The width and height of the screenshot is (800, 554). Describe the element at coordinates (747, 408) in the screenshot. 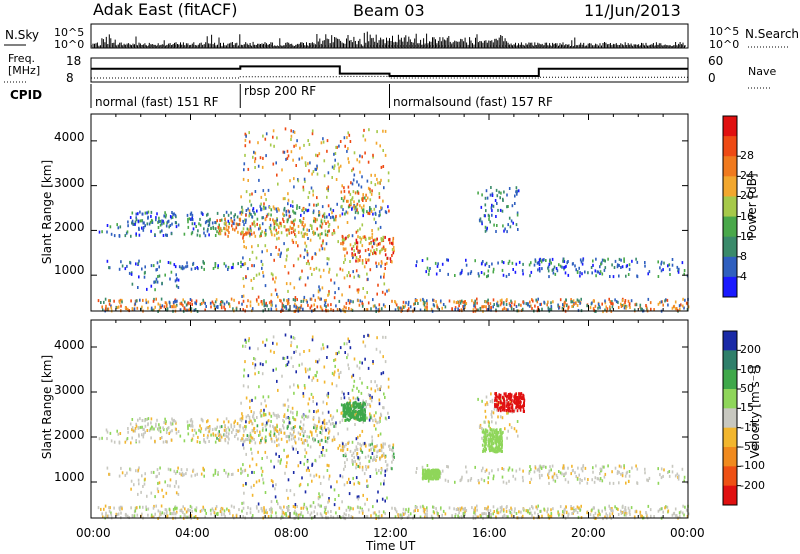

I see `velocity-colorbar-tick-label: 15` at that location.